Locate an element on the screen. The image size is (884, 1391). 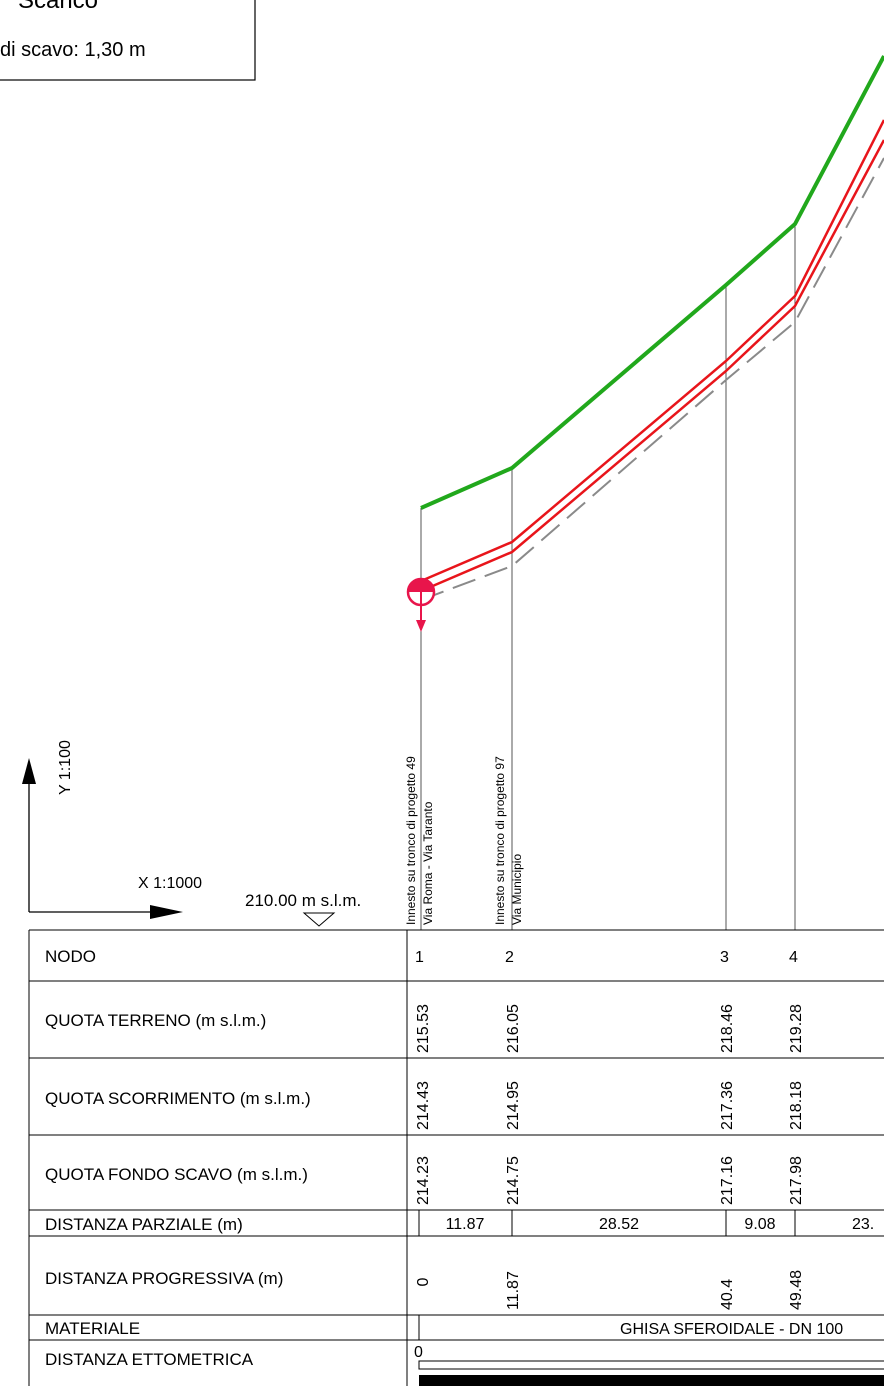
partial-3-4: 9.08 is located at coordinates (759, 1224).